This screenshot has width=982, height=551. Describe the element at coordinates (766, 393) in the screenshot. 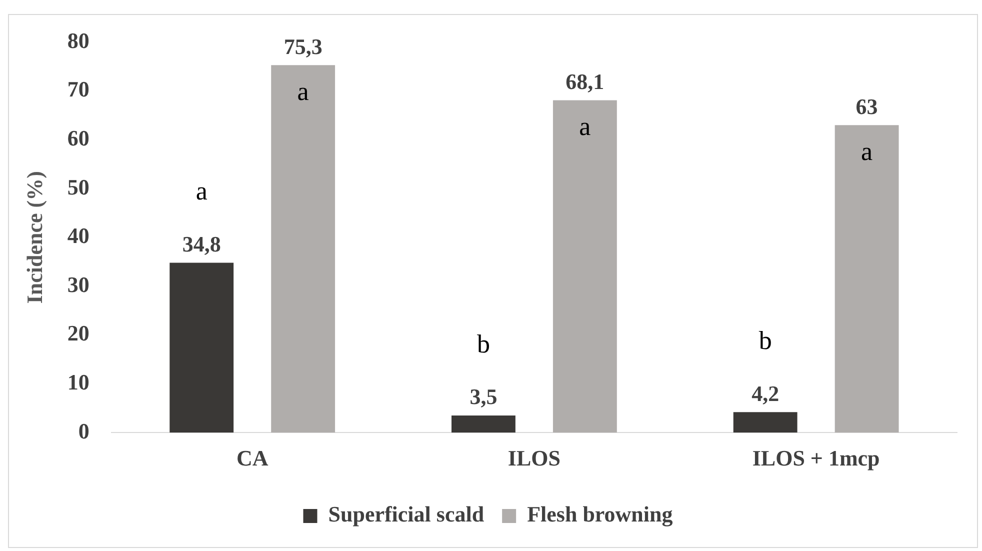

I see `data-label: 4,2` at that location.